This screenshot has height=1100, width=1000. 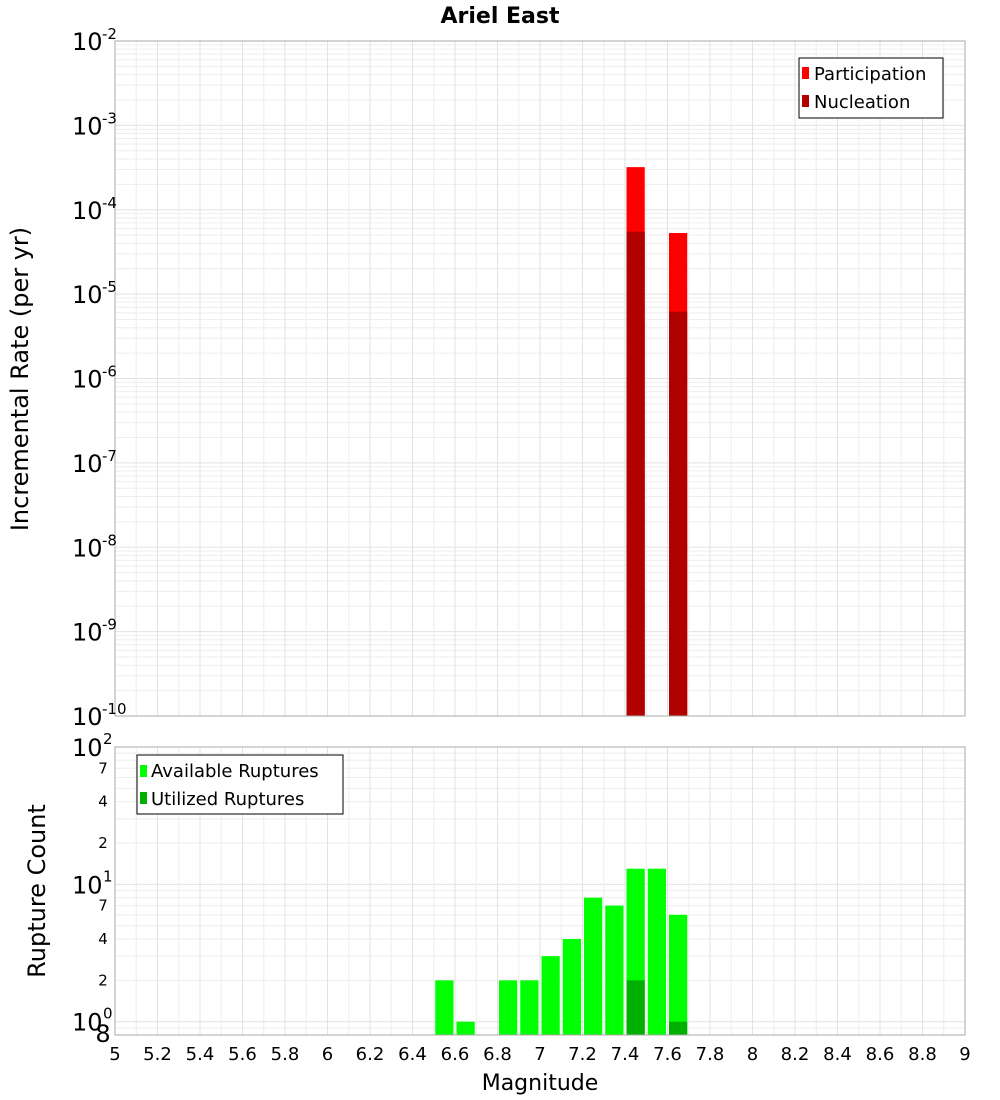 I want to click on x-tick-label: 8, so click(x=752, y=1054).